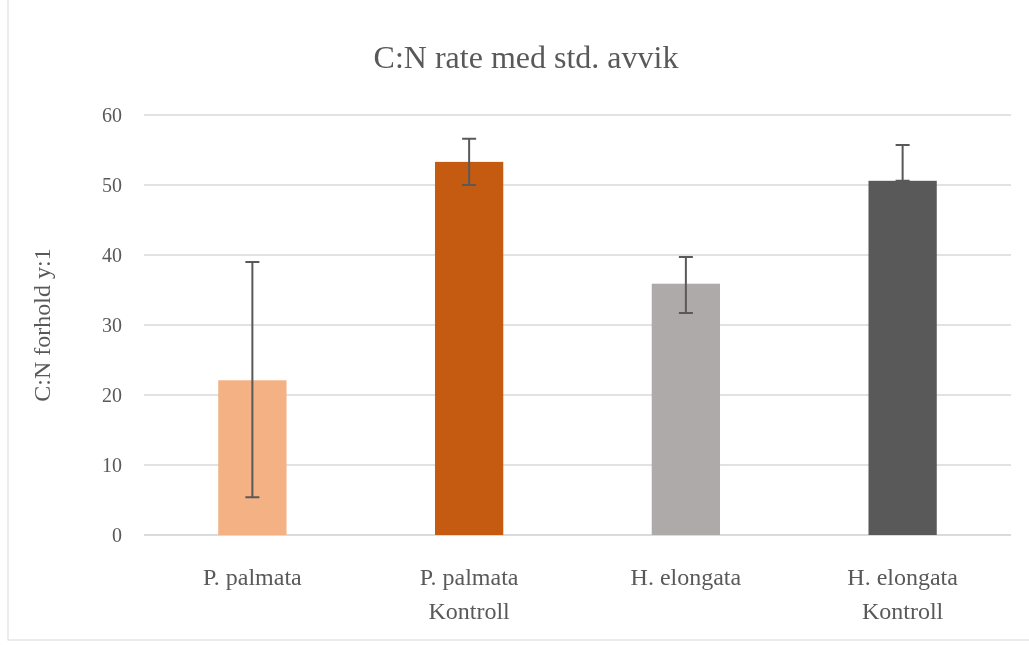 Image resolution: width=1029 pixels, height=645 pixels. What do you see at coordinates (469, 594) in the screenshot?
I see `x-tick-label: P. palmata Kontroll` at bounding box center [469, 594].